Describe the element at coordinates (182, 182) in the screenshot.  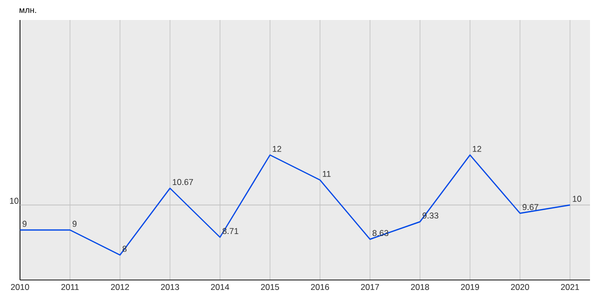
I see `data-label: 10.67` at that location.